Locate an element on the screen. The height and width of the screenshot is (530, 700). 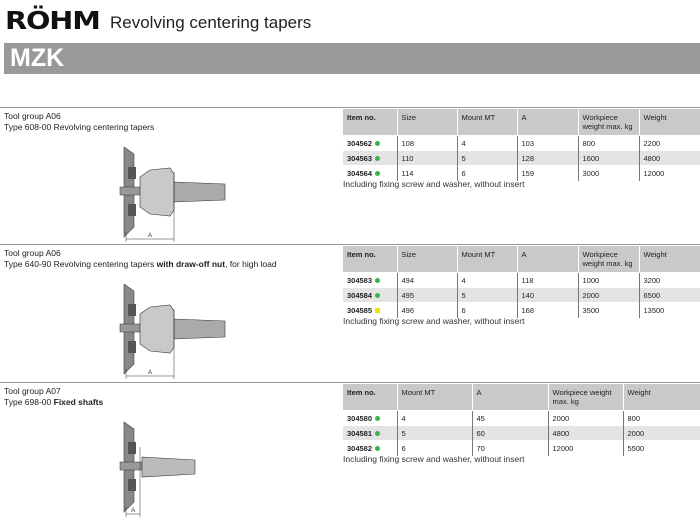
page-title: Revolving centering tapers is located at coordinates (211, 22).